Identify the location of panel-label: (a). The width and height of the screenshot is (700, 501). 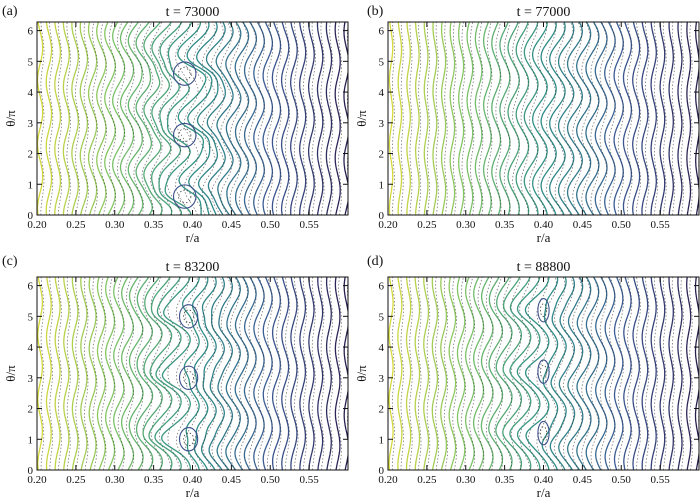
(10, 11).